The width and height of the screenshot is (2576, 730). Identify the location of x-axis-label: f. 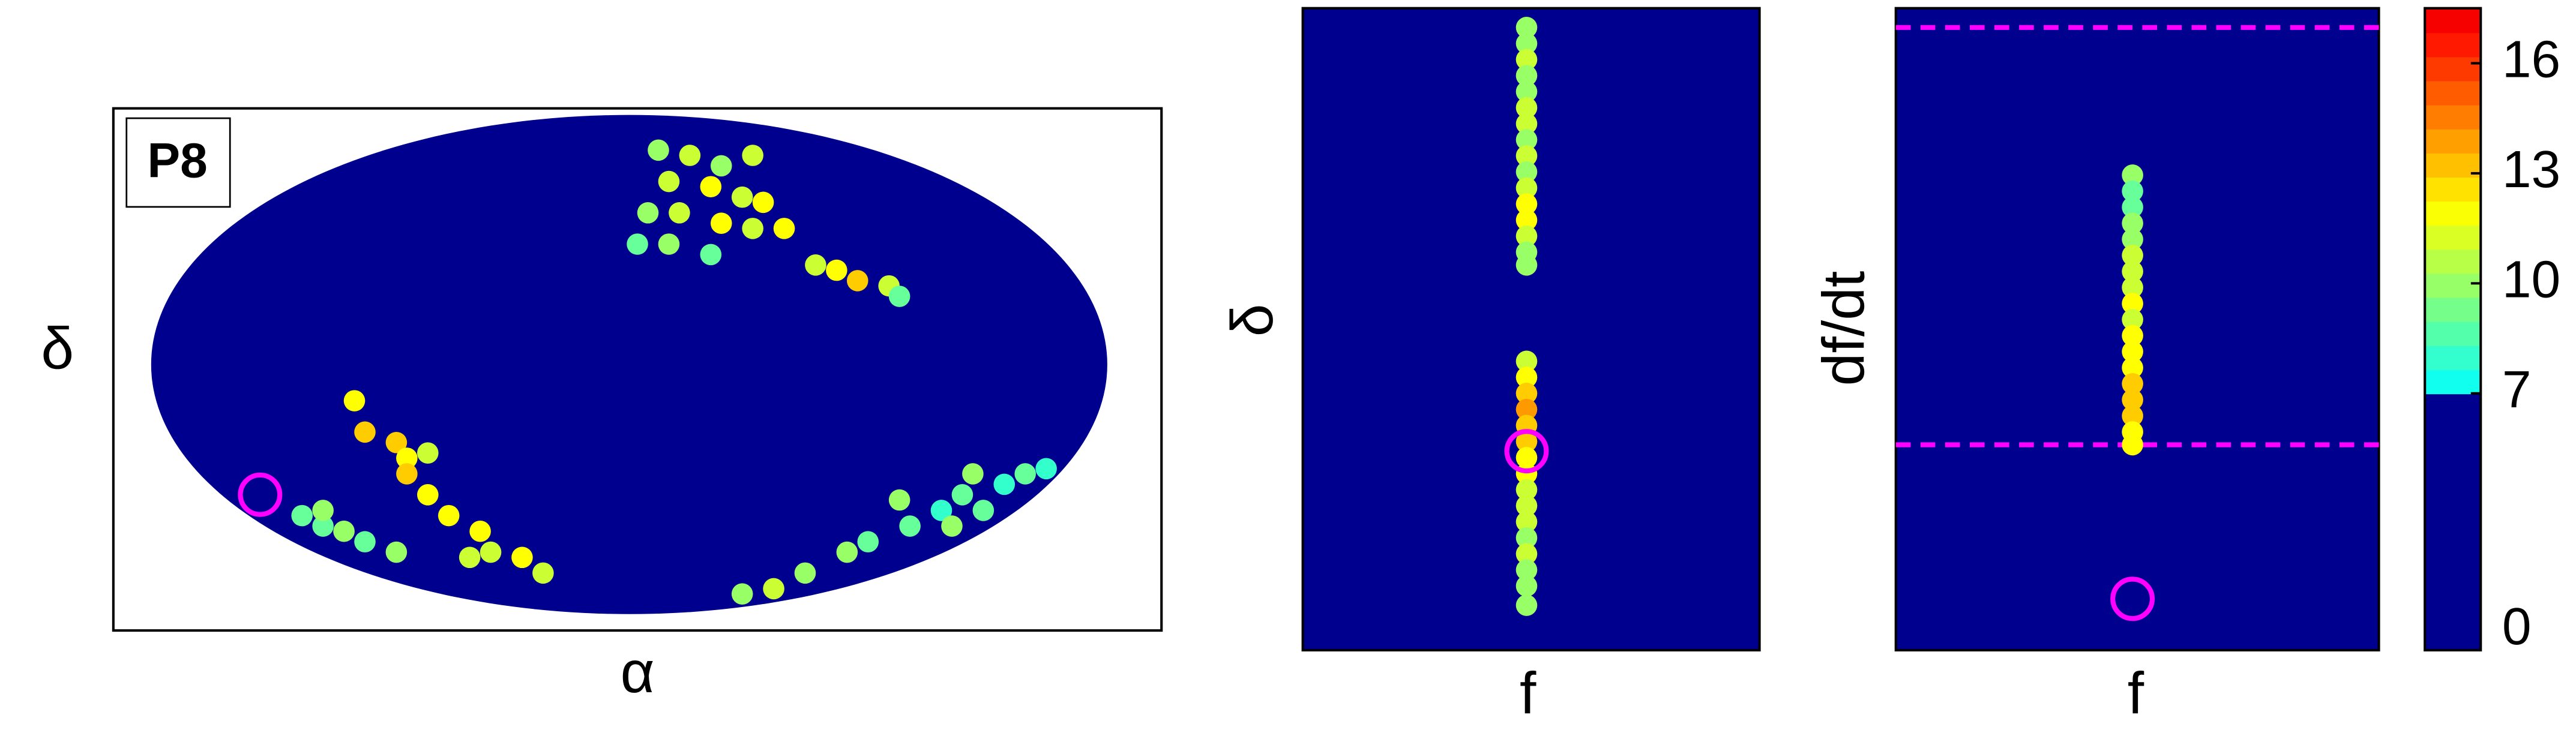
(1528, 693).